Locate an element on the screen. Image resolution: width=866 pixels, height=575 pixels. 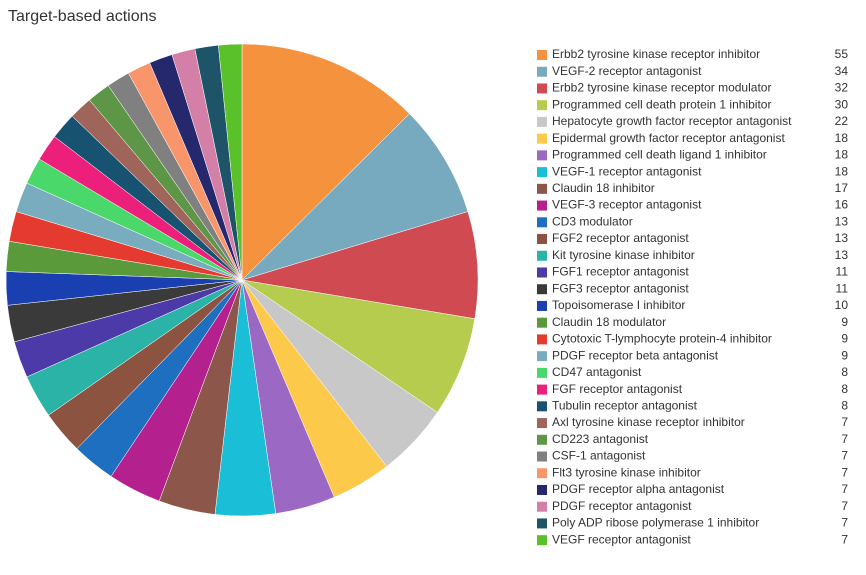
legend-value: 34 is located at coordinates (842, 71).